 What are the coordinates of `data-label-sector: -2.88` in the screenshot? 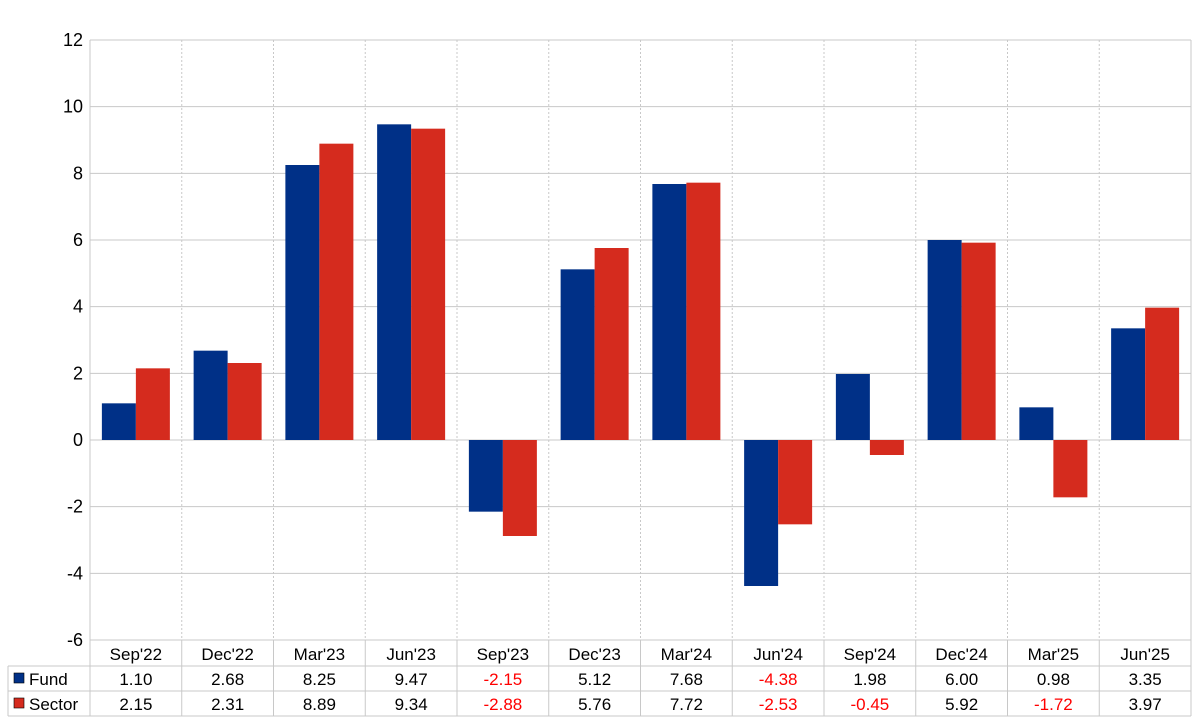 It's located at (503, 704).